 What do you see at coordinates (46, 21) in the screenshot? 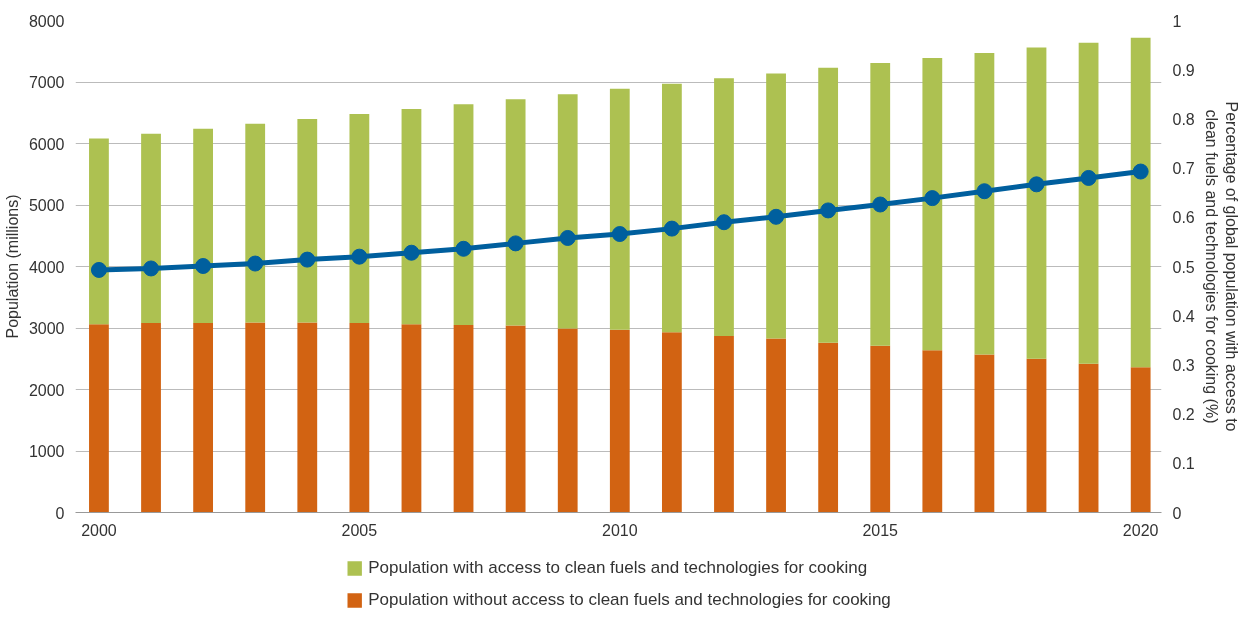
I see `y-tick-label: 8000` at bounding box center [46, 21].